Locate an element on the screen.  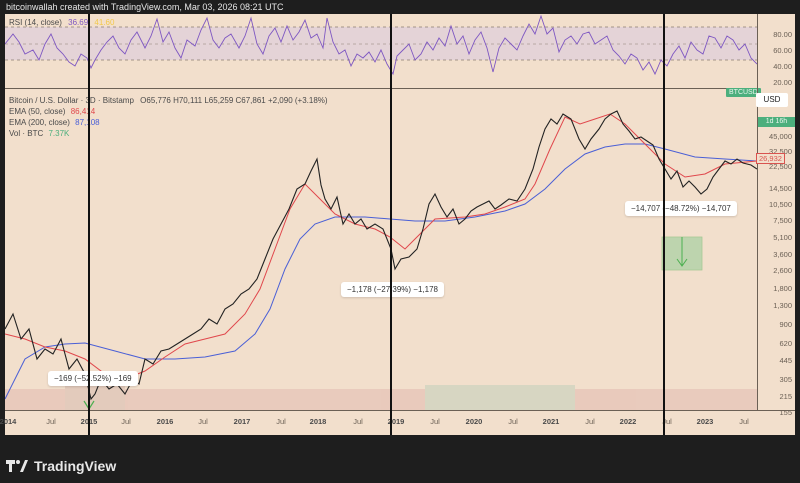
price-tick: 1,800 is located at coordinates (782, 288).